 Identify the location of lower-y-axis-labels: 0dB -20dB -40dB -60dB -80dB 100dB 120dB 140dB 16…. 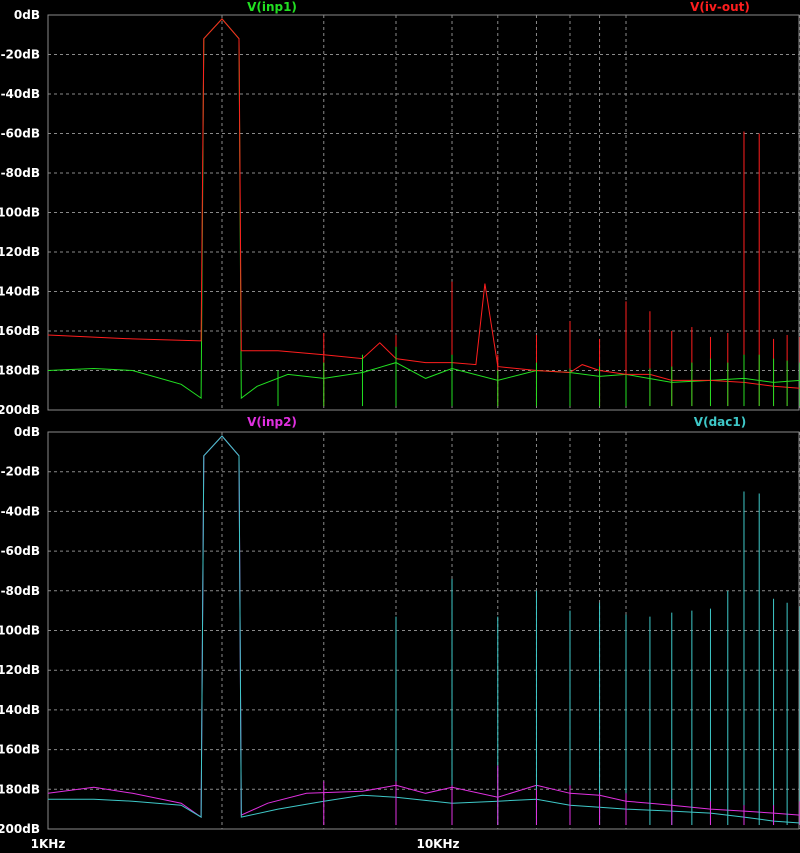
(20, 630).